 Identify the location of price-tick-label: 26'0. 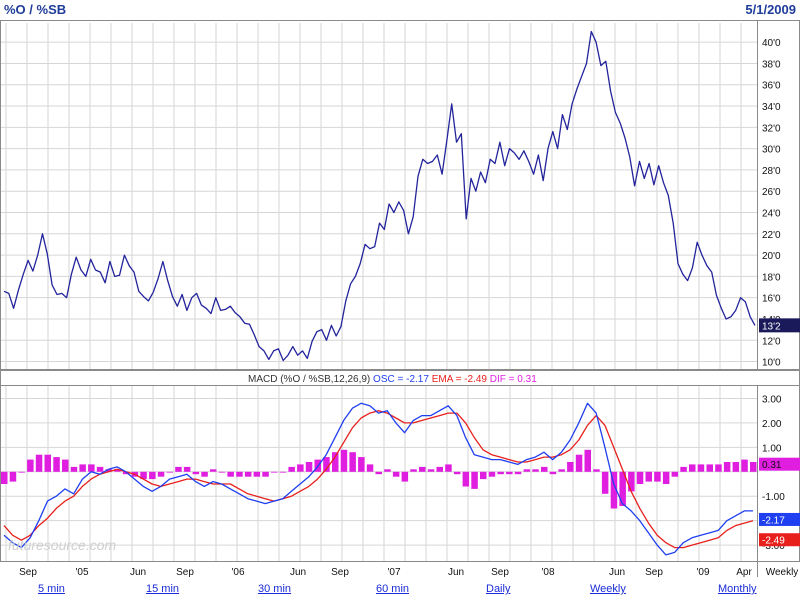
(771, 192).